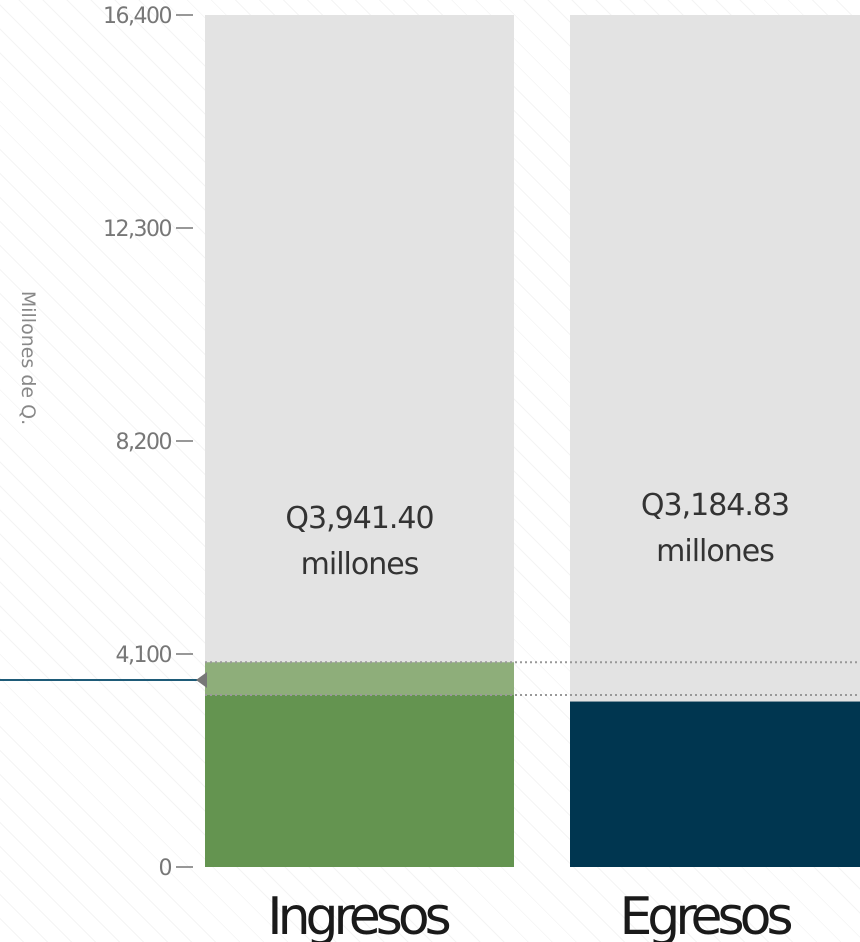 Image resolution: width=860 pixels, height=942 pixels. I want to click on value-label-egresos-unit: millones, so click(715, 551).